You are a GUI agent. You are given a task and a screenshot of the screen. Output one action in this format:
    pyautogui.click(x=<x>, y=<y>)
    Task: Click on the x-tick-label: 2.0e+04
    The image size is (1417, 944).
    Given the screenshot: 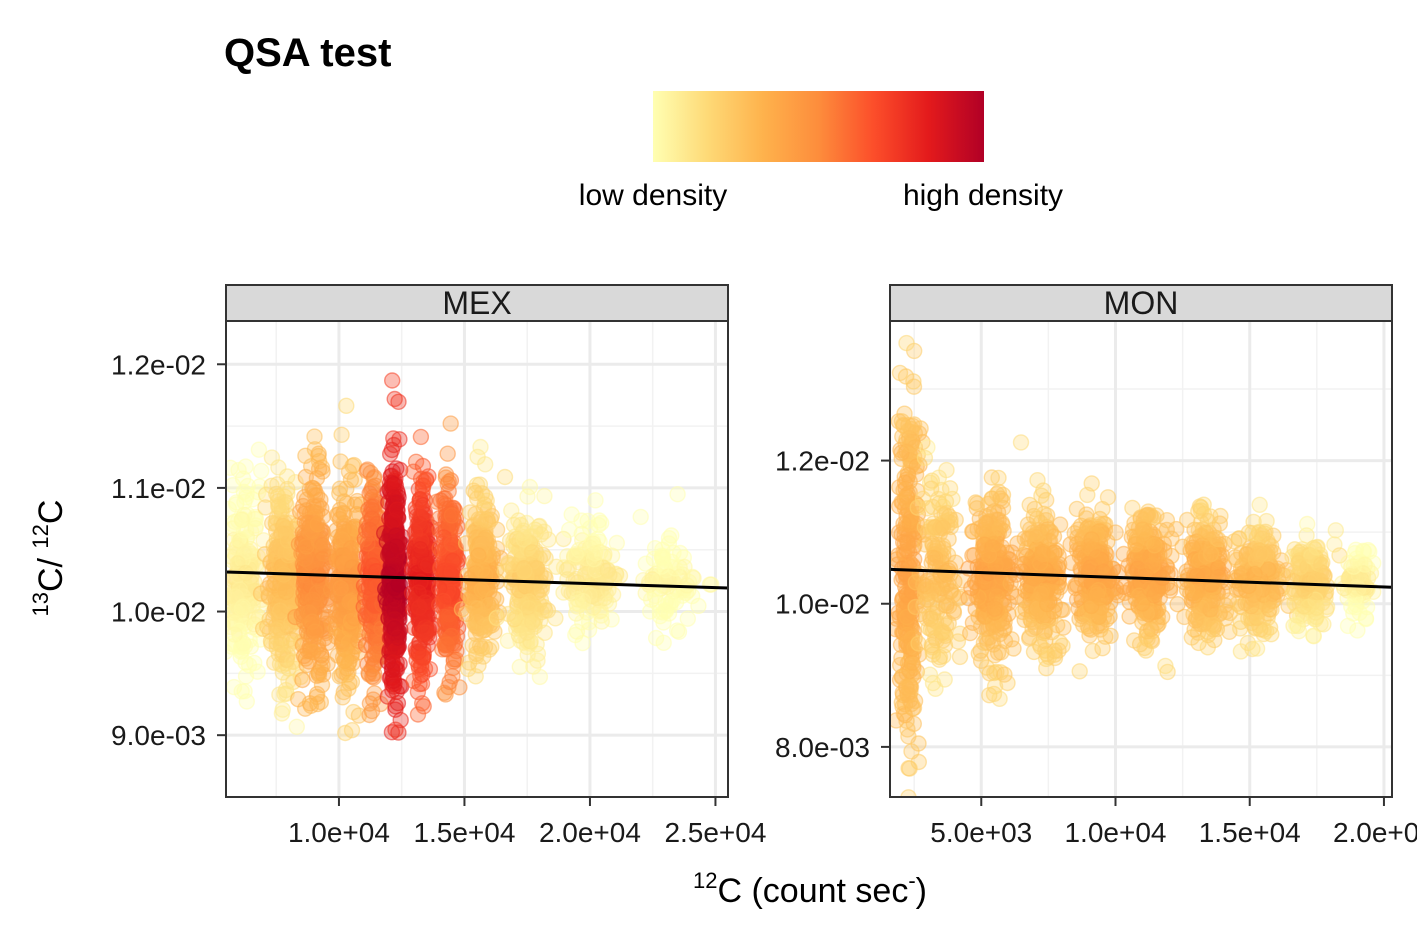 What is the action you would take?
    pyautogui.click(x=590, y=832)
    